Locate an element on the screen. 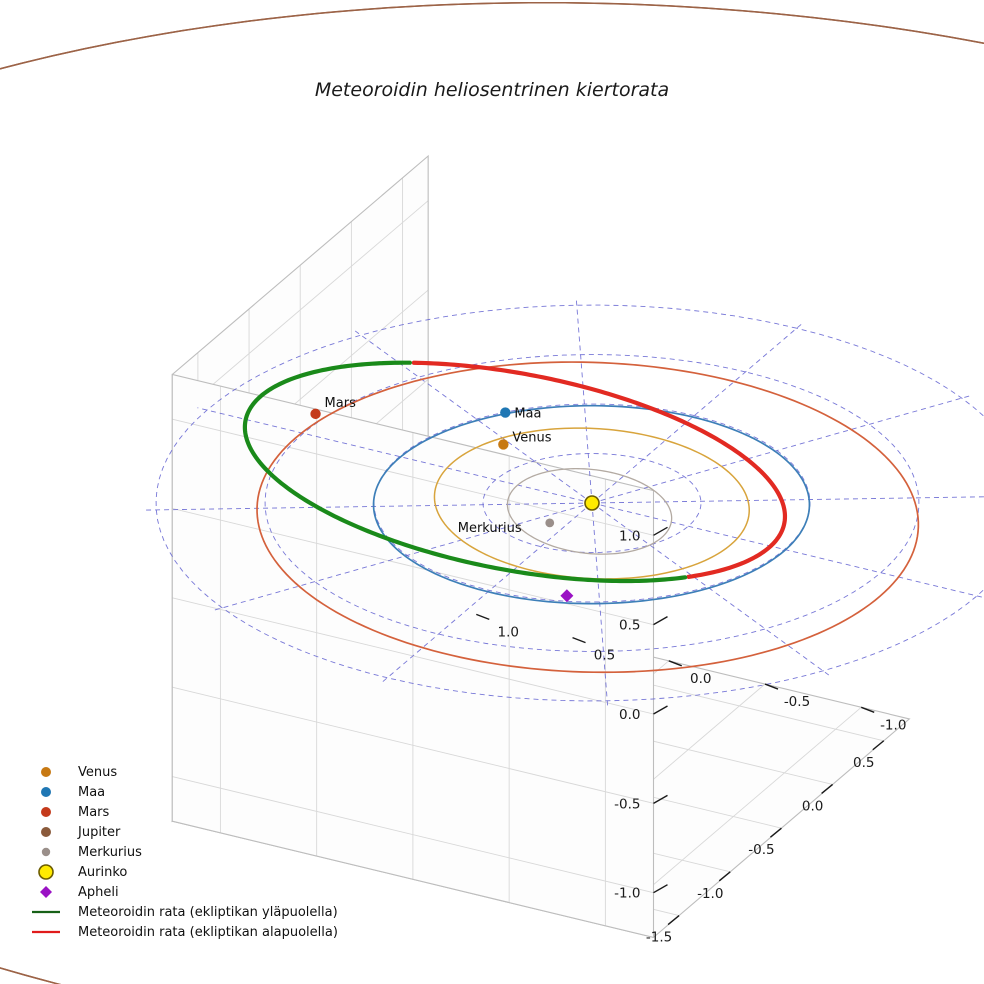 Image resolution: width=984 pixels, height=984 pixels. y-tick-2-tickmark is located at coordinates (675, 663).